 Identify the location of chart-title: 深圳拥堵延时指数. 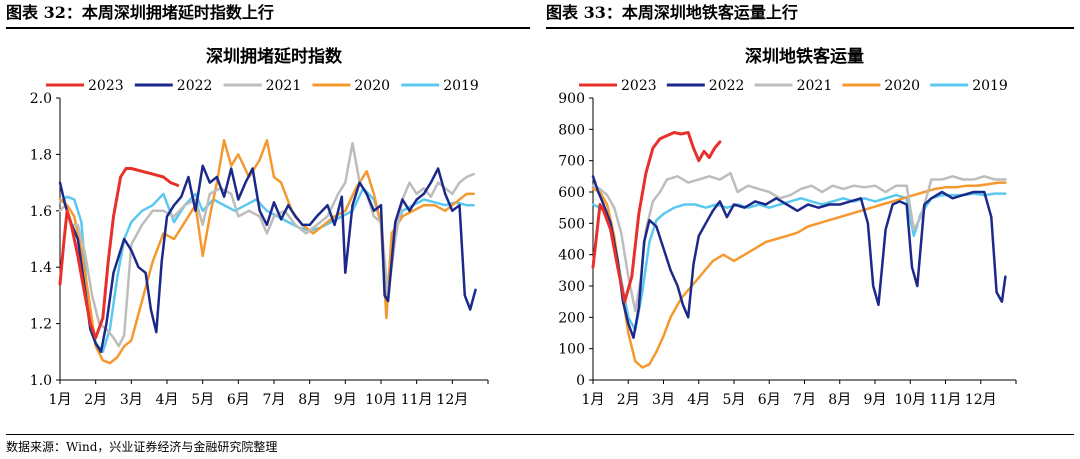
(274, 56).